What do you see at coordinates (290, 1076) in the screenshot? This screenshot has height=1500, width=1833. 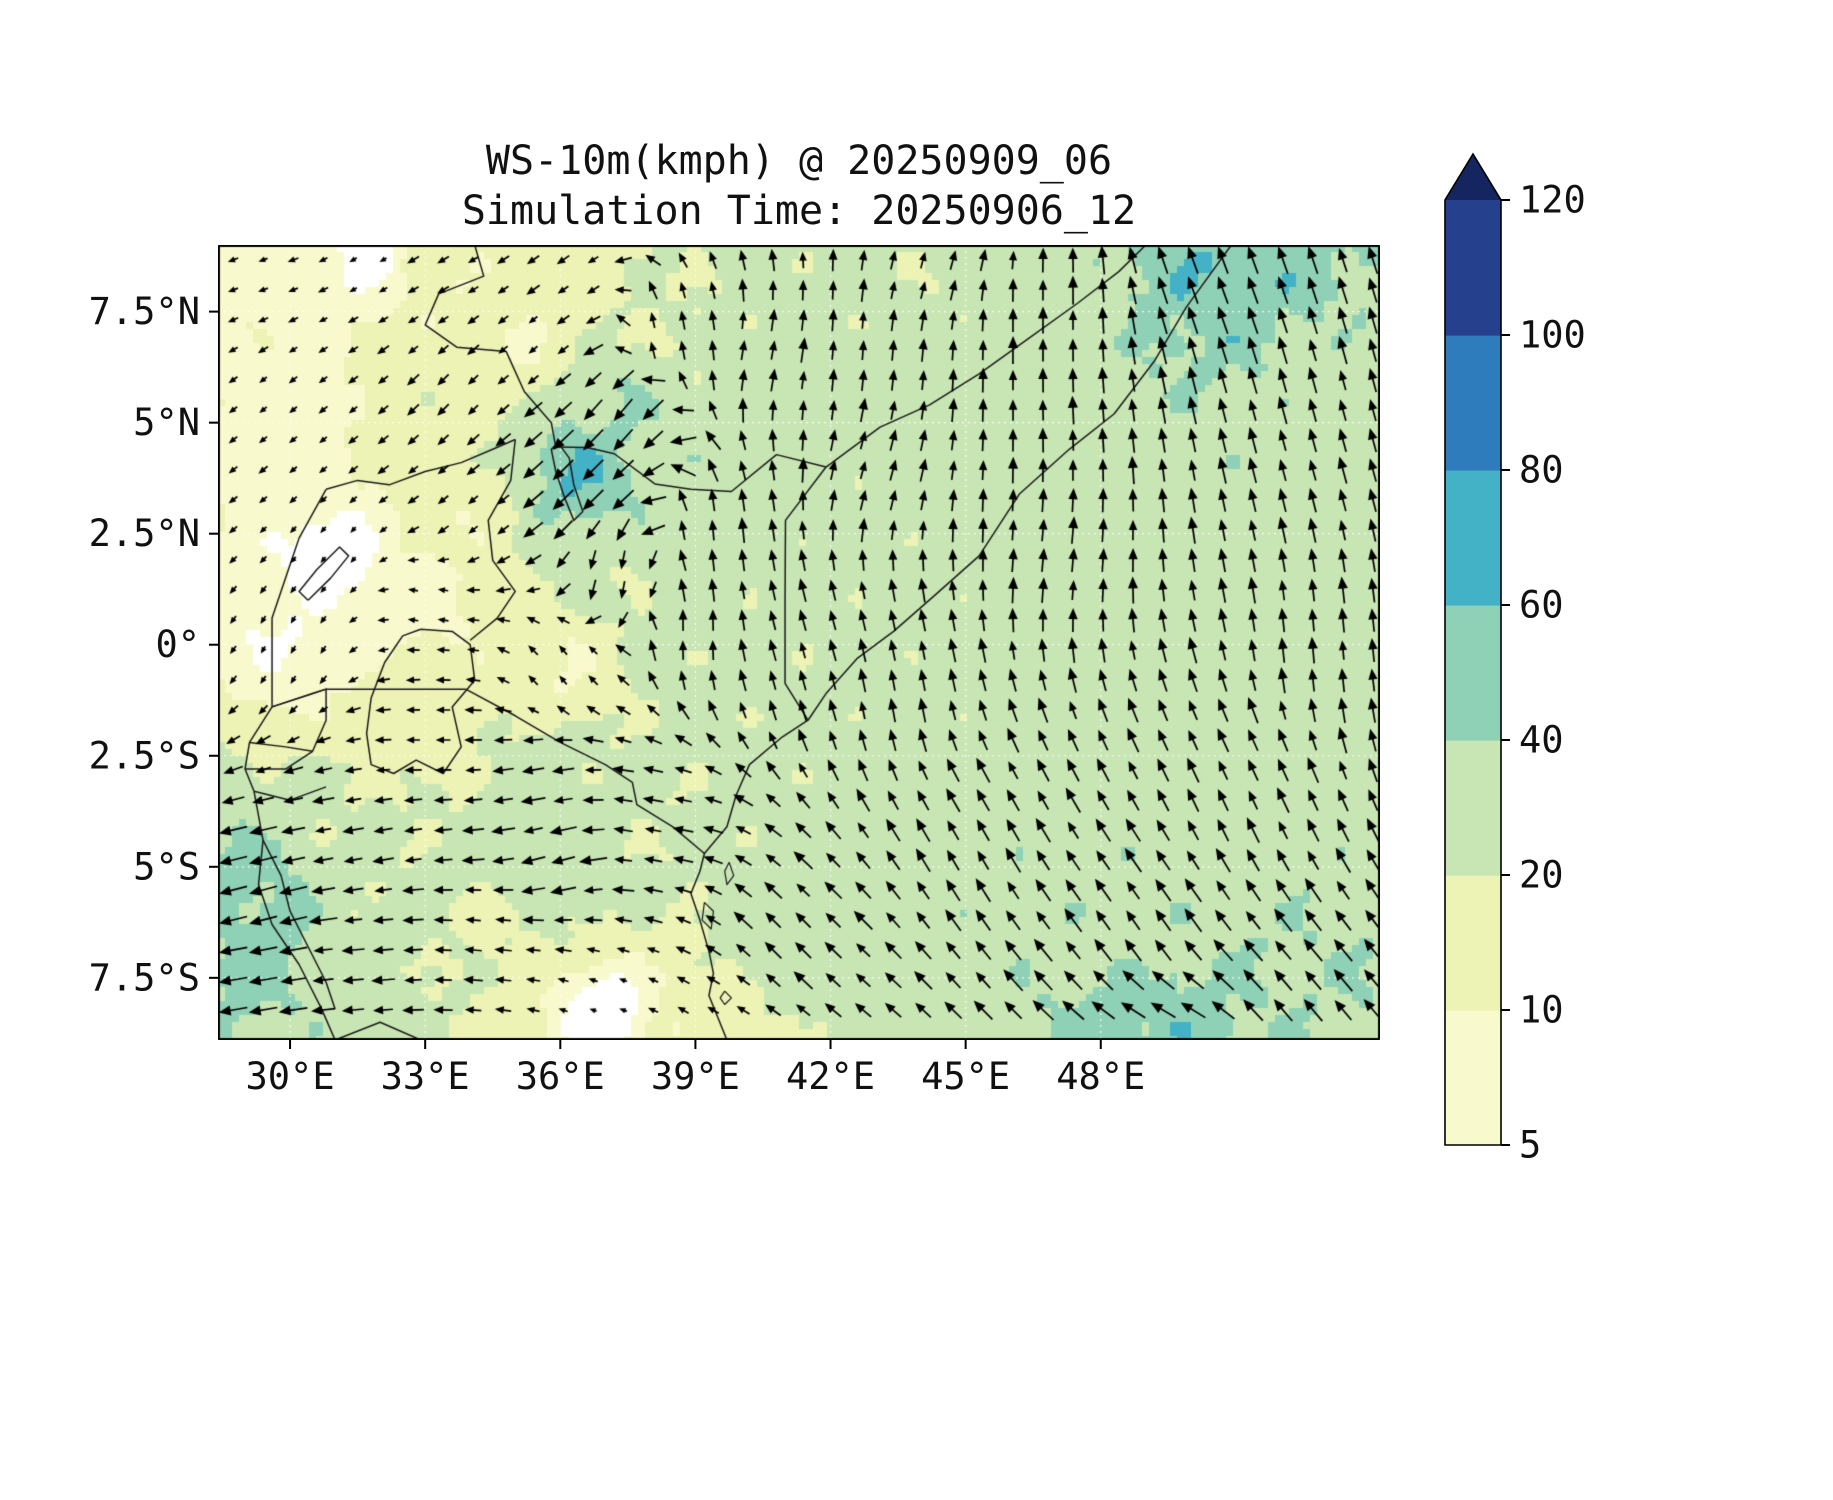 I see `x-tick-label: 30°E` at bounding box center [290, 1076].